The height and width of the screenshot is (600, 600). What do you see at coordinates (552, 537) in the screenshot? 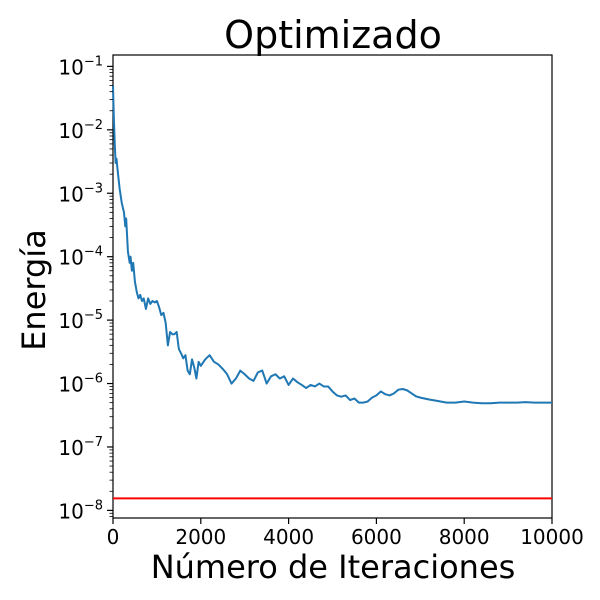
I see `x-tick-label: 10000` at bounding box center [552, 537].